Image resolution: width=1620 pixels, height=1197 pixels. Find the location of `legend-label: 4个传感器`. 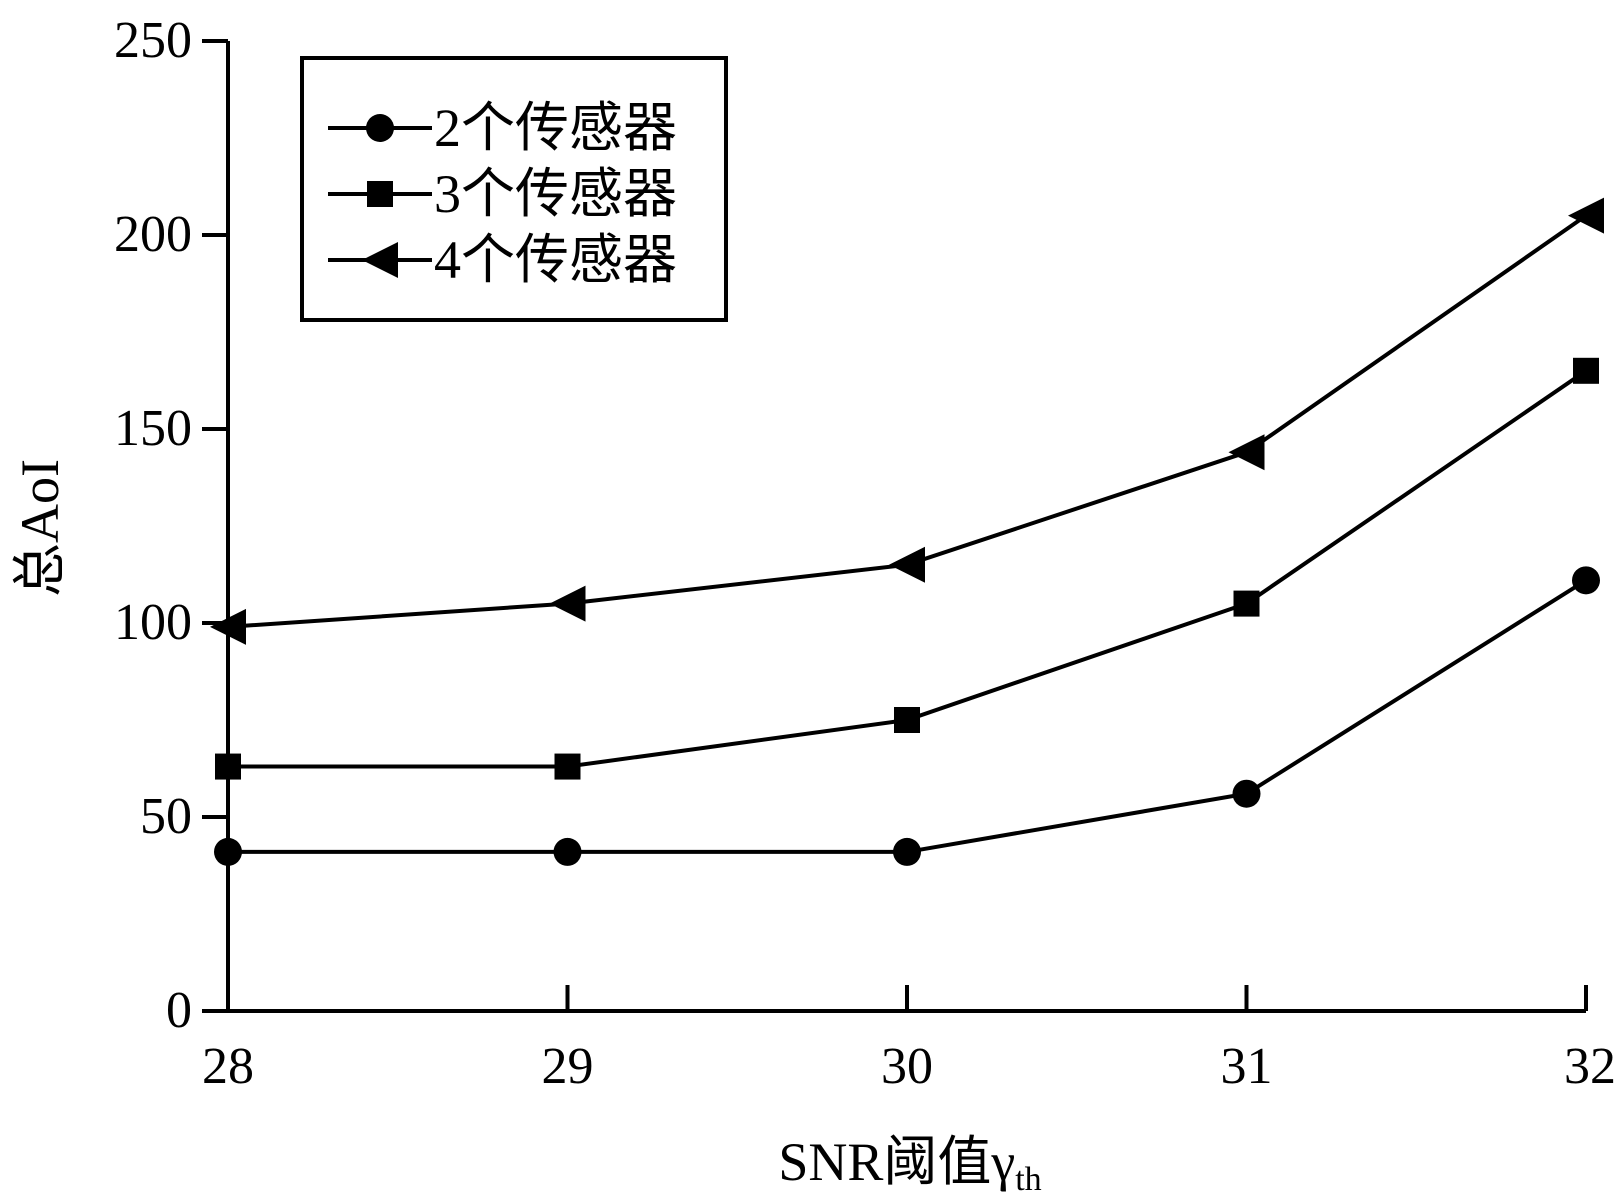

legend-label: 4个传感器 is located at coordinates (555, 260).